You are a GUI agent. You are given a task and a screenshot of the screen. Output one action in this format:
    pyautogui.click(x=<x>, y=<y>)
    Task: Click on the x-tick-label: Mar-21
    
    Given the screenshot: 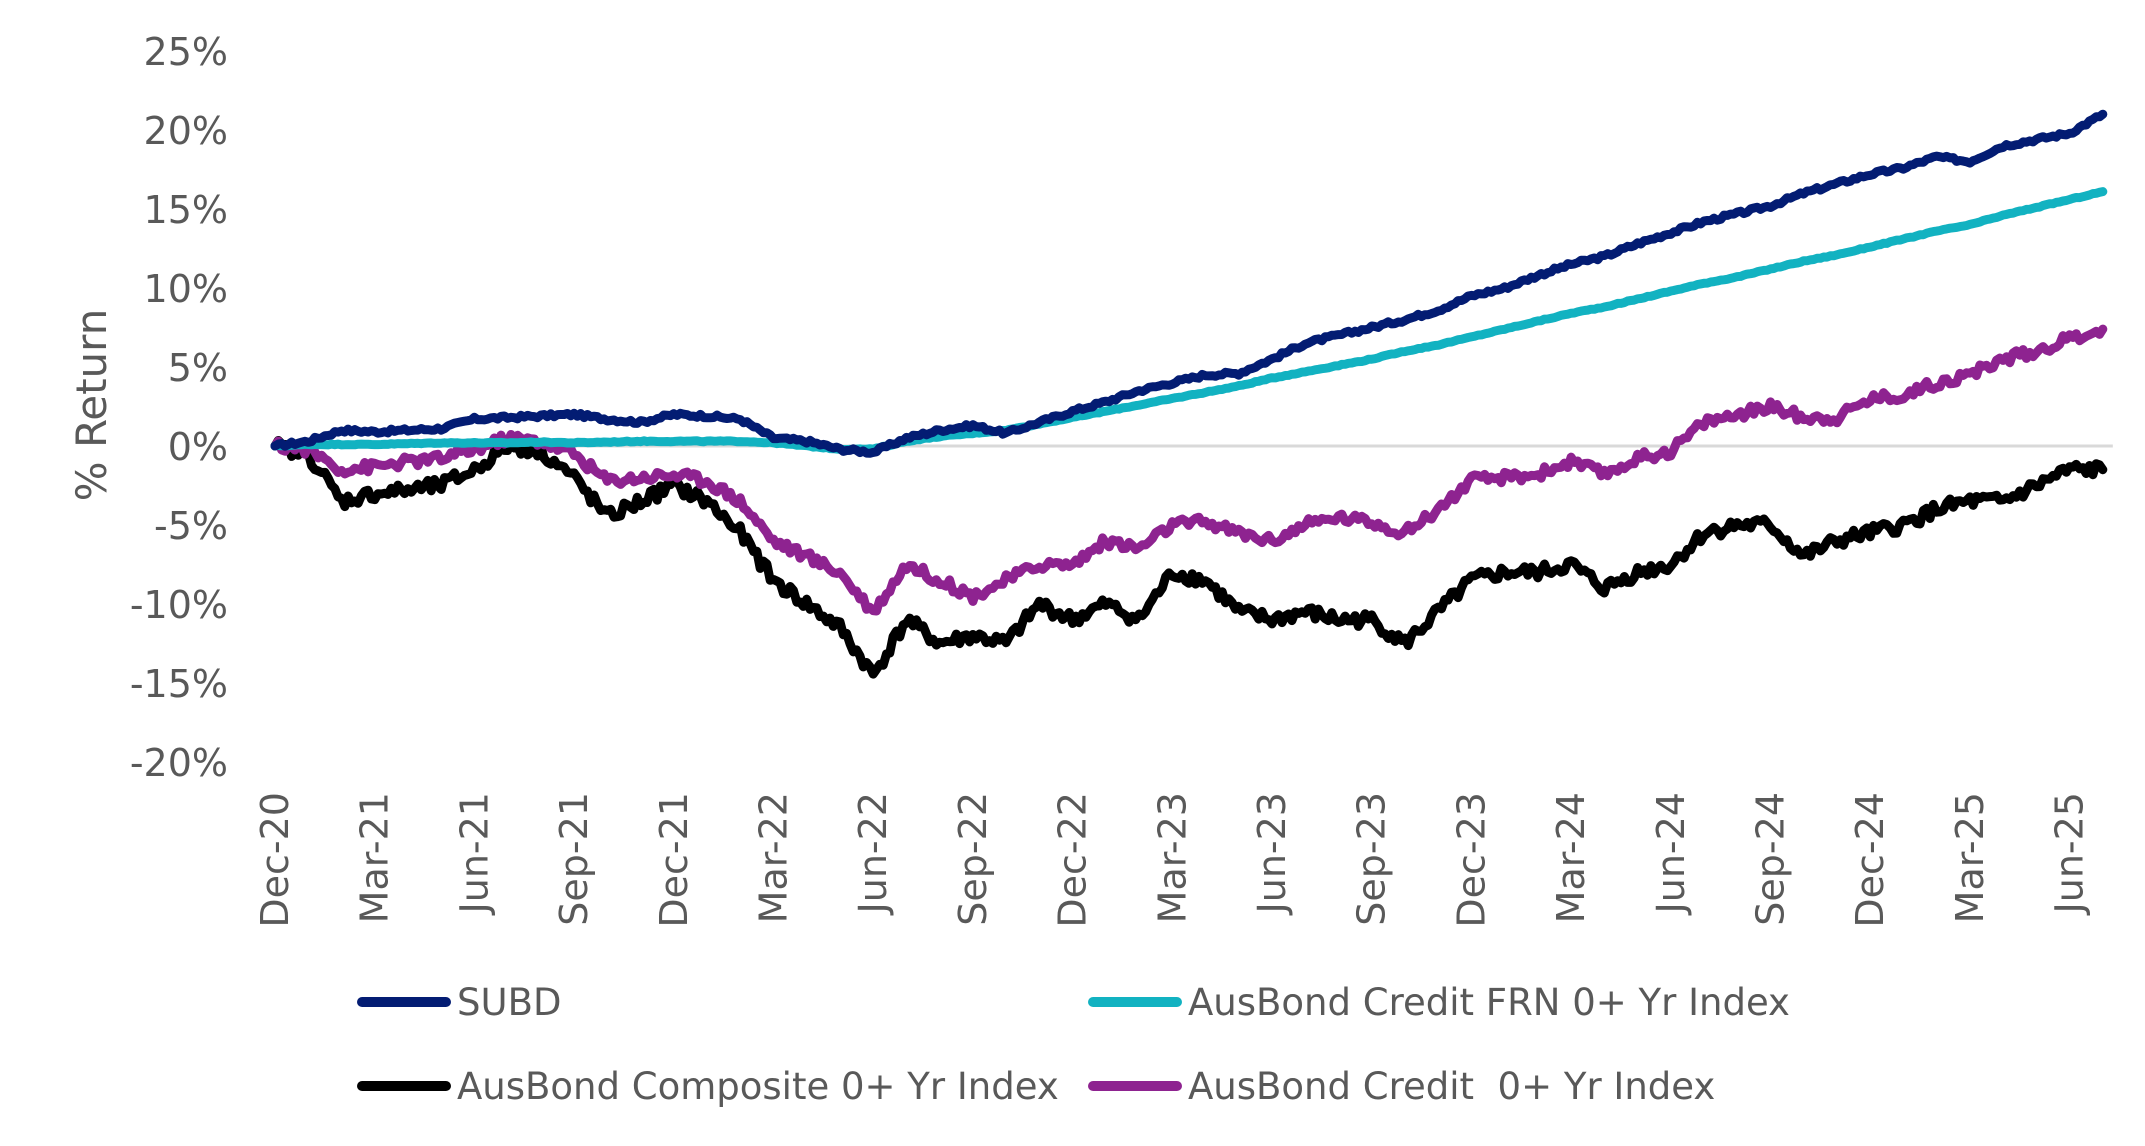 What is the action you would take?
    pyautogui.click(x=375, y=857)
    